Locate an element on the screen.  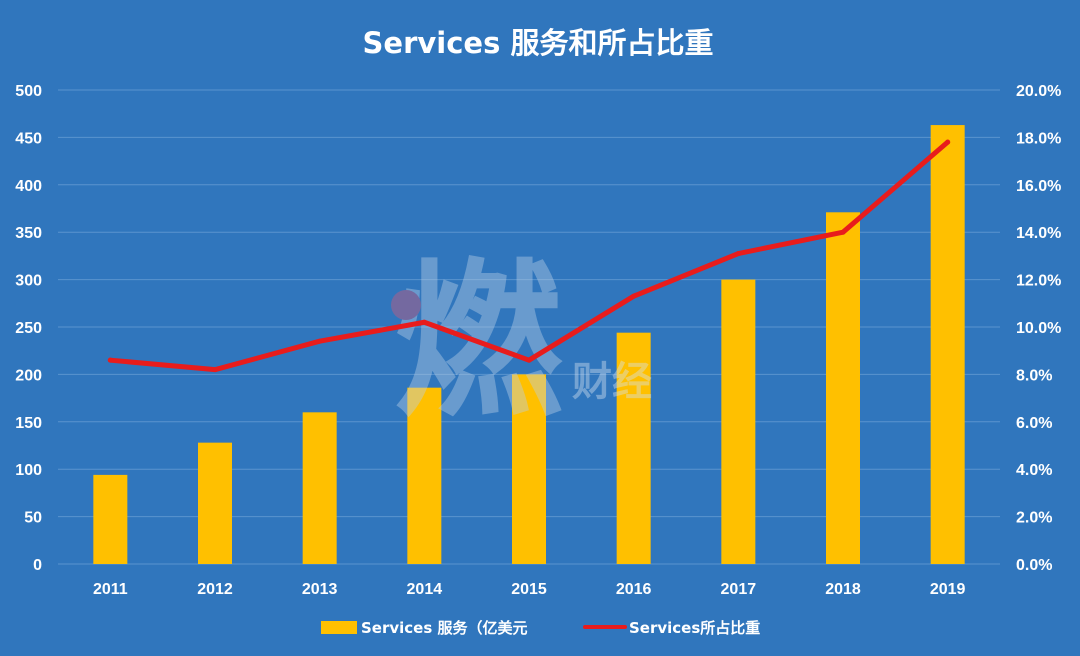
right-tick-label: 4.0% is located at coordinates (1034, 470).